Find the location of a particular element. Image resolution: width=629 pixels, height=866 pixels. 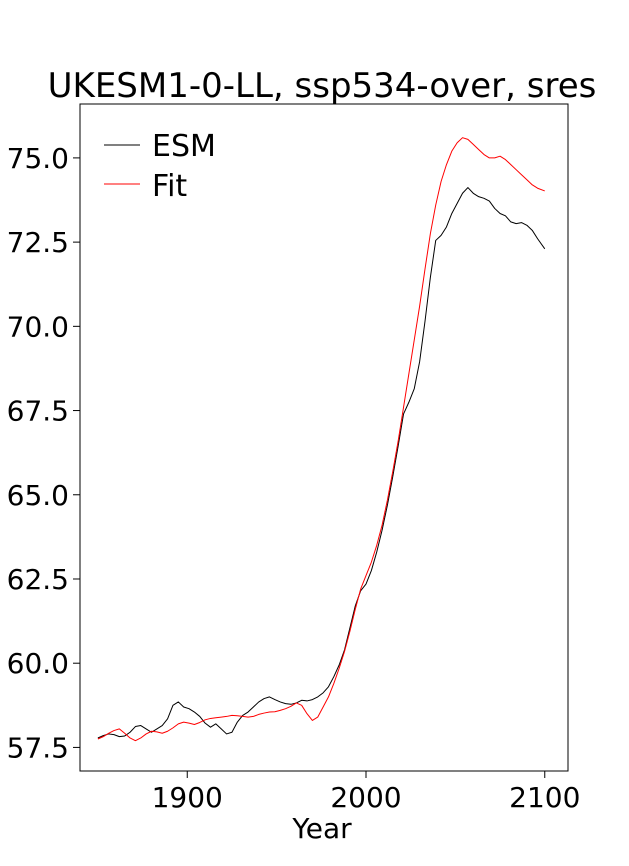

y-tick-label: 75.0 is located at coordinates (38, 158).